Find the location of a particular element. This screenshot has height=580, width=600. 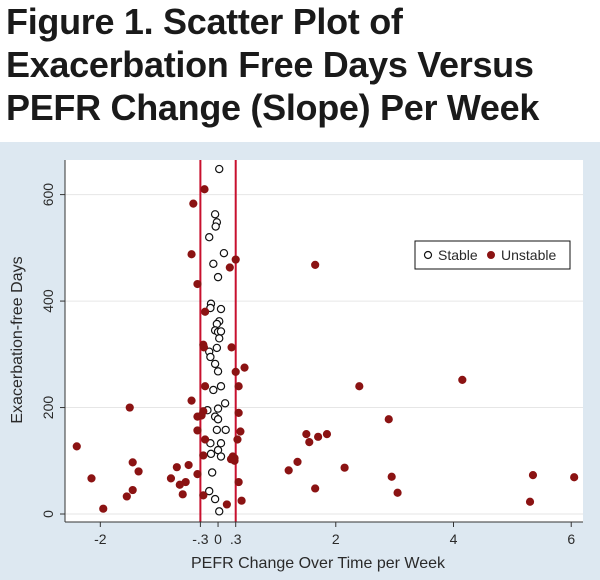

x-tick-label-0: -2 is located at coordinates (100, 539).